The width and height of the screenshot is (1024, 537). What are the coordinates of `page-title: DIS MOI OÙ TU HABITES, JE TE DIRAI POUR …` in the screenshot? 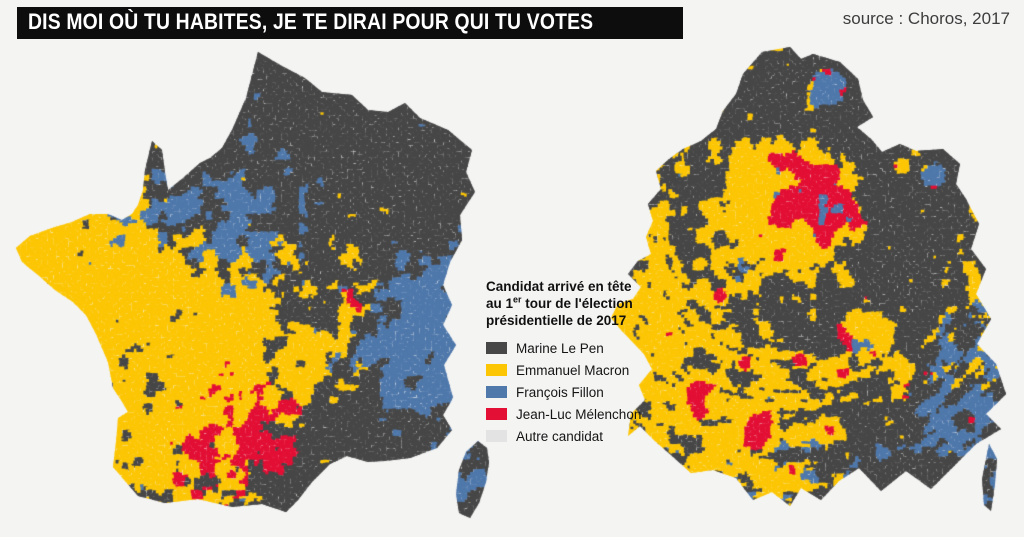 It's located at (311, 21).